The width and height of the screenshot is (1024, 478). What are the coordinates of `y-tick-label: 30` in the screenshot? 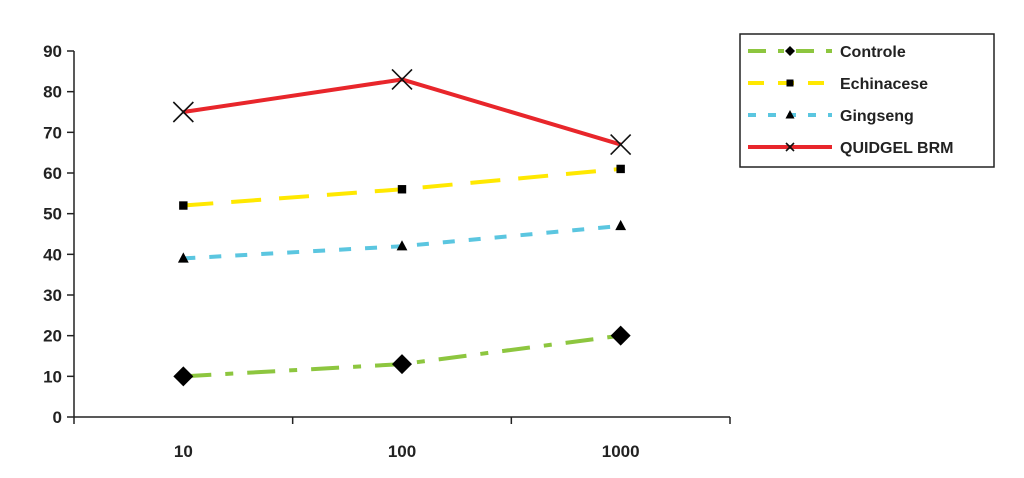 It's located at (52, 295).